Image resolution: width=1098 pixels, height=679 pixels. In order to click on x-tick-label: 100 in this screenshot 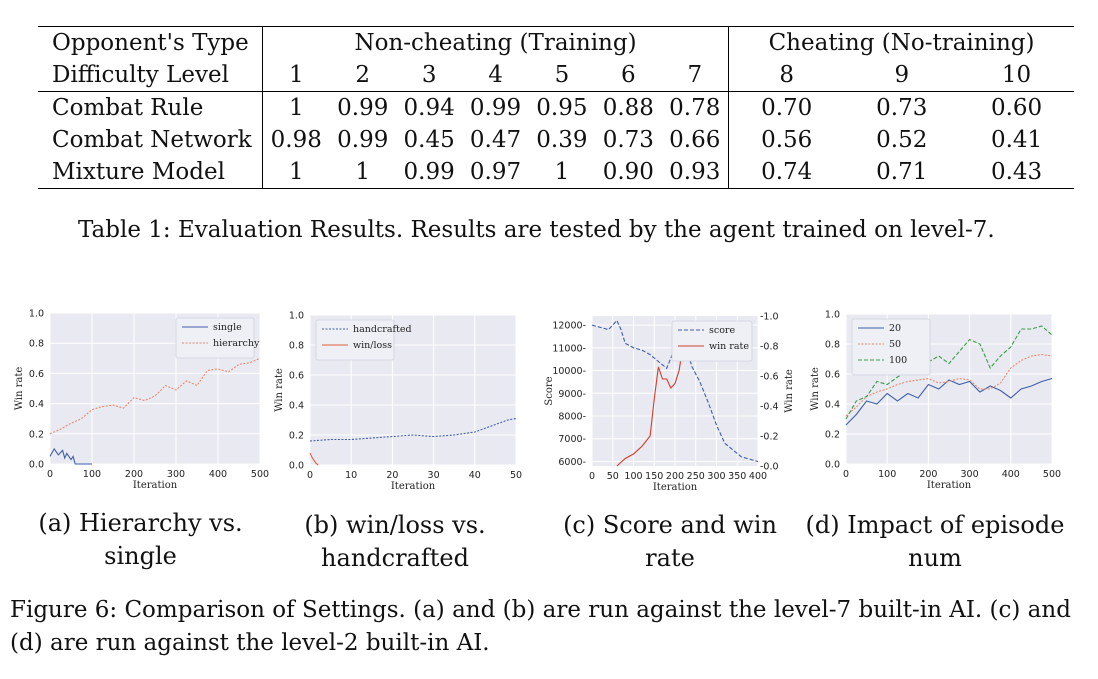, I will do `click(887, 474)`.